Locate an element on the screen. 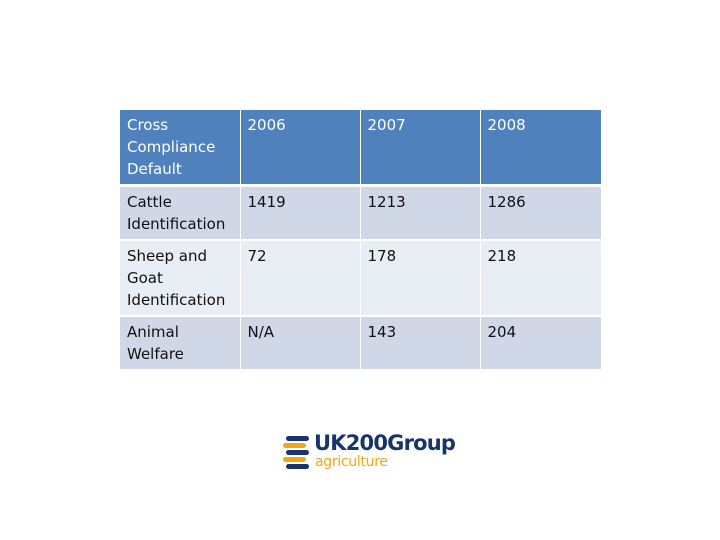  table-row: Cattle Identification 1419 1213 1286 is located at coordinates (360, 213).